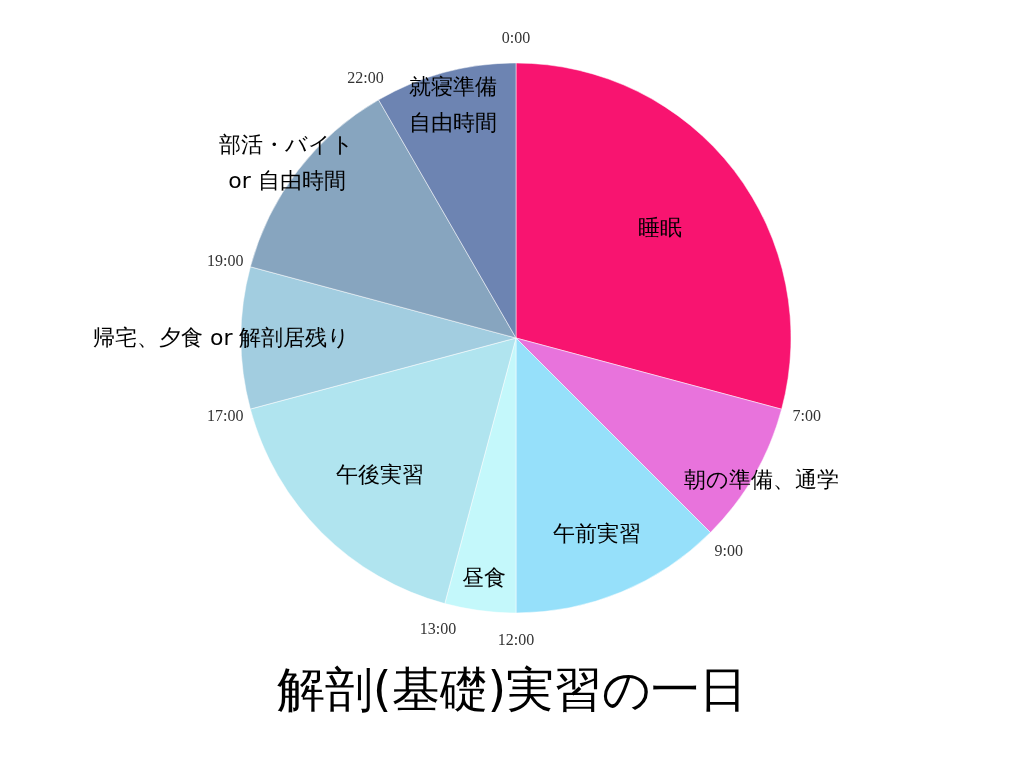 The width and height of the screenshot is (1024, 768). Describe the element at coordinates (287, 162) in the screenshot. I see `slice-label: 部活・バイト or 自由時間` at that location.